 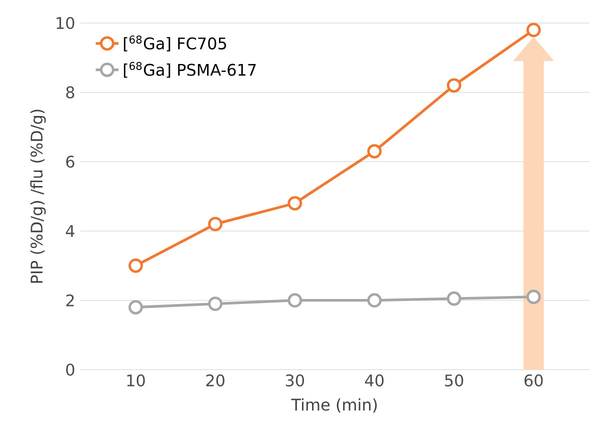 What do you see at coordinates (70, 162) in the screenshot?
I see `y-tick-label: 6` at bounding box center [70, 162].